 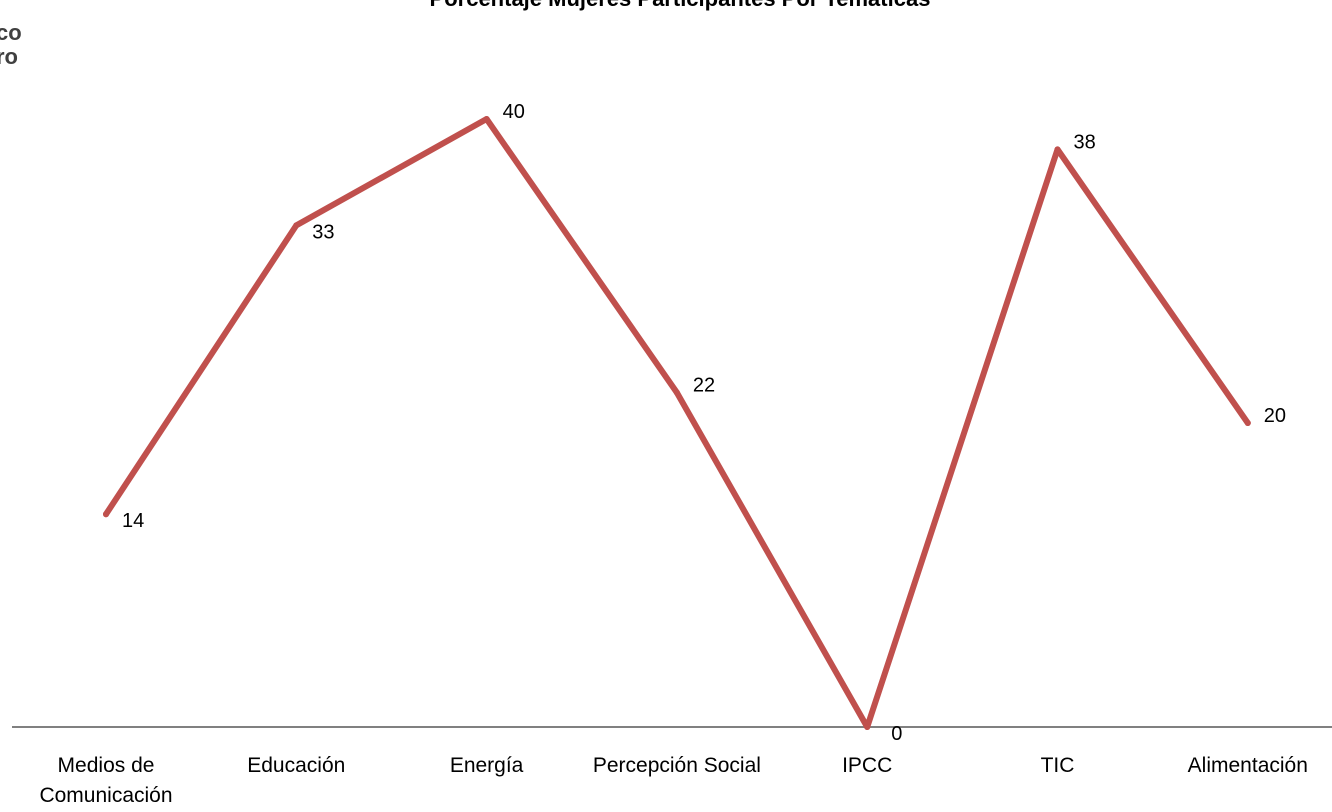 What do you see at coordinates (133, 521) in the screenshot?
I see `data-label: 14` at bounding box center [133, 521].